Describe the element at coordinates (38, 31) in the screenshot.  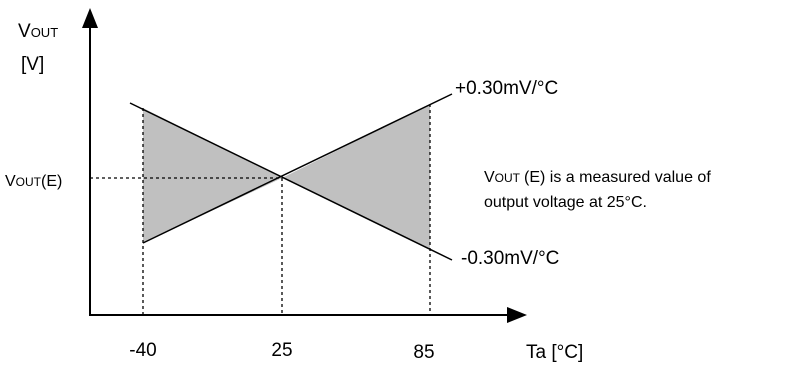
I see `y-axis-label: VOUT` at that location.